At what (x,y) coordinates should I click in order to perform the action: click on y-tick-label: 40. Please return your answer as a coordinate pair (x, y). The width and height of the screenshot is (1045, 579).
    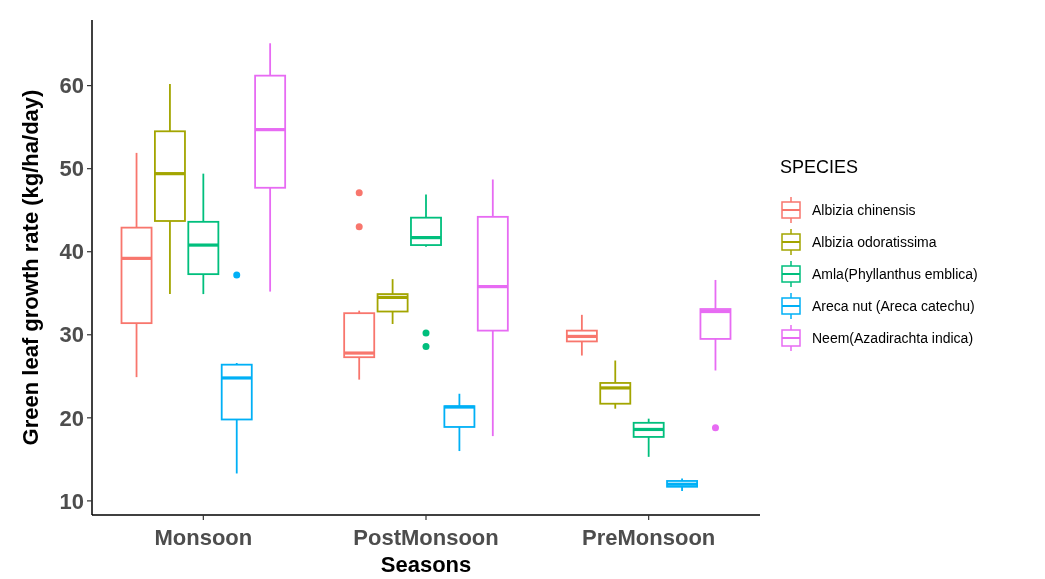
    Looking at the image, I should click on (71, 252).